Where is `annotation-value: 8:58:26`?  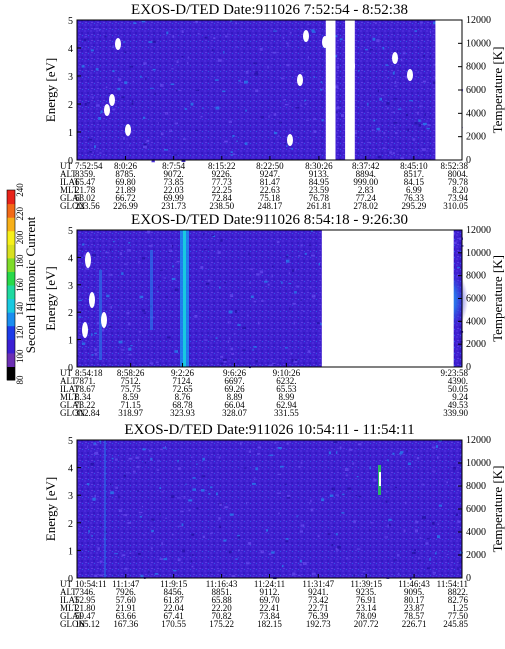
annotation-value: 8:58:26 is located at coordinates (131, 373).